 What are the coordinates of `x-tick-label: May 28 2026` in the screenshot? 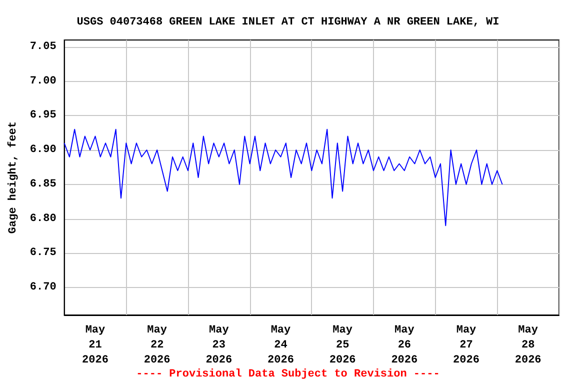 It's located at (528, 345).